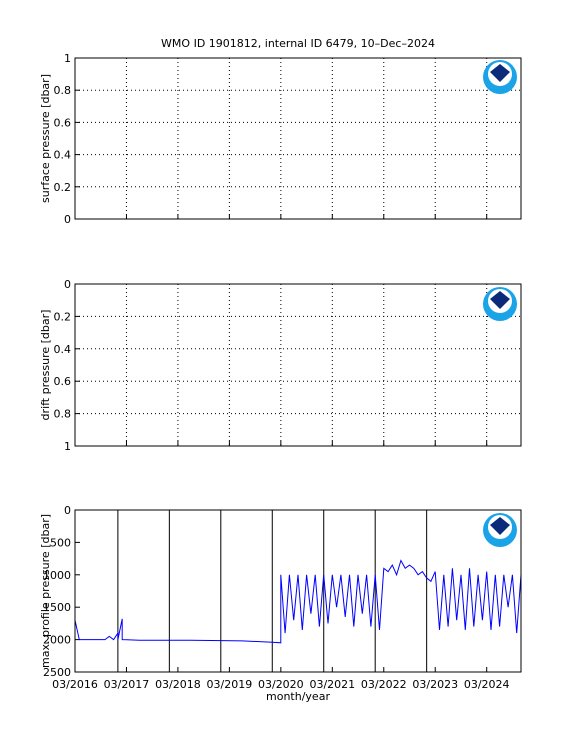 This screenshot has height=756, width=576. What do you see at coordinates (435, 684) in the screenshot?
I see `x-tick-label: 03/2023` at bounding box center [435, 684].